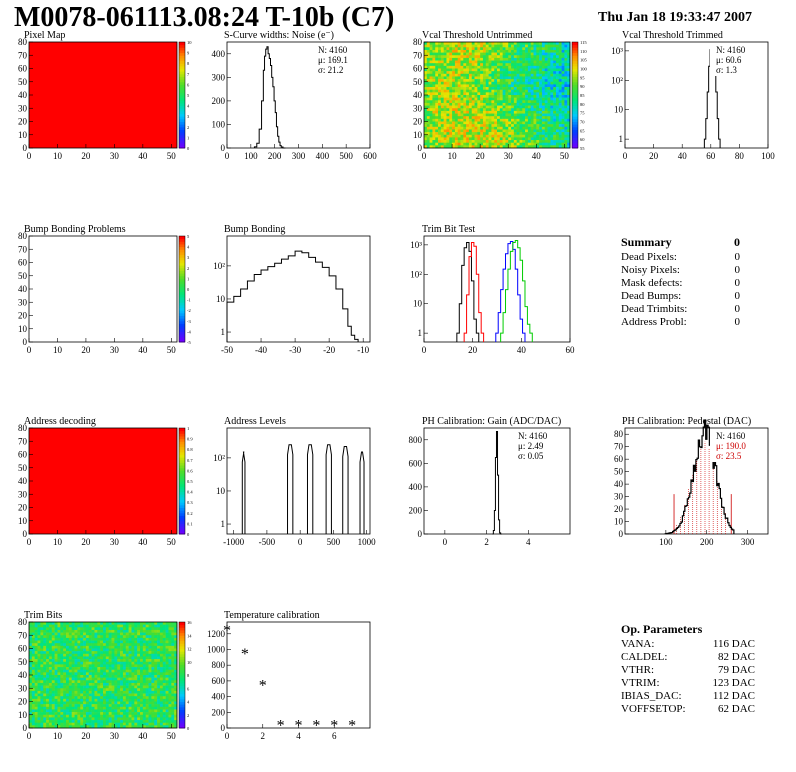  What do you see at coordinates (575, 95) in the screenshot?
I see `palette-frame` at bounding box center [575, 95].